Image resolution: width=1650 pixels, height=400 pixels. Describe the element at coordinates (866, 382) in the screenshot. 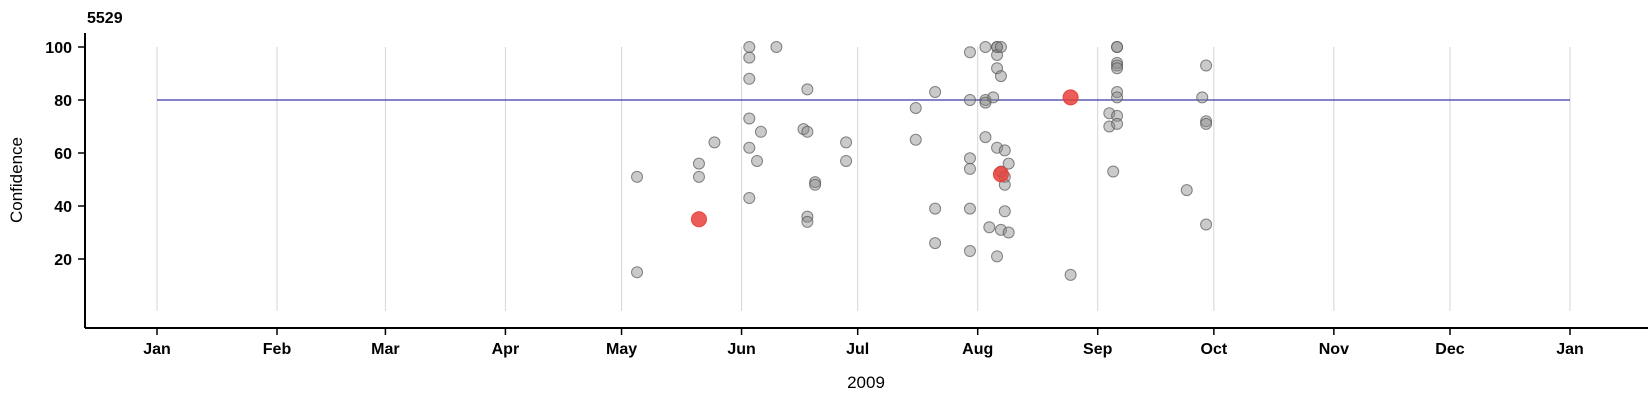

I see `x-axis-label: 2009` at that location.